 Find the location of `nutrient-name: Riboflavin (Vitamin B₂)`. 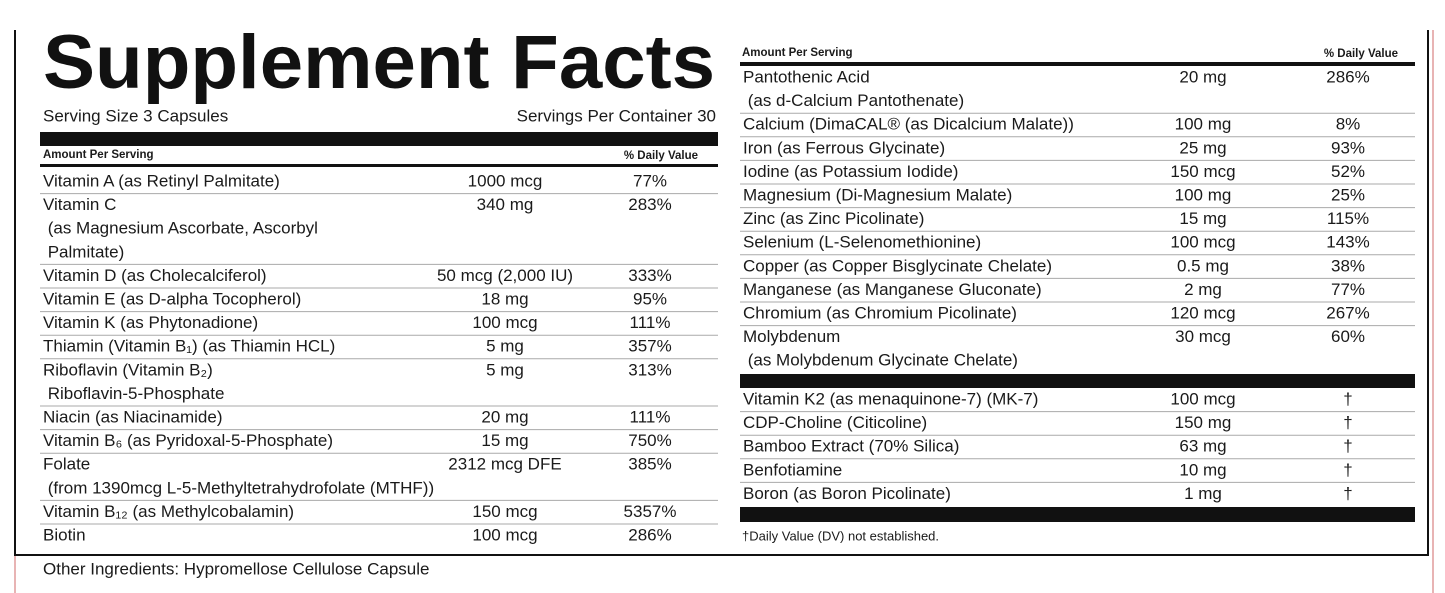

nutrient-name: Riboflavin (Vitamin B₂) is located at coordinates (128, 369).